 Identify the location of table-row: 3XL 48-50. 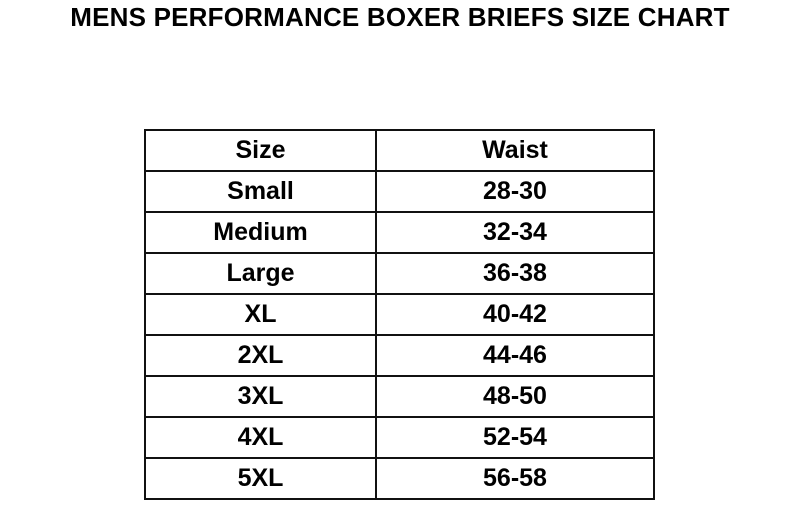
(399, 396).